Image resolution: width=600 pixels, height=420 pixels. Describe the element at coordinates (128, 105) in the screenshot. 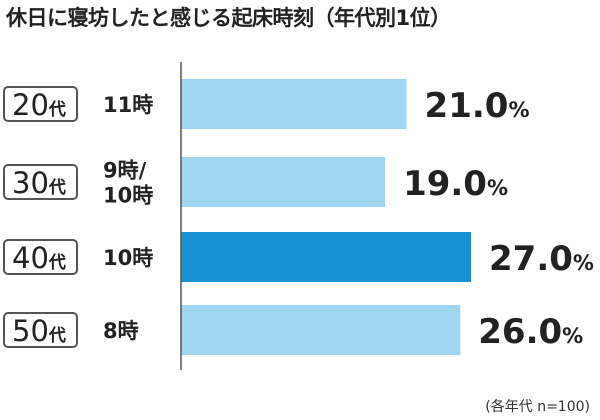

I see `time-label: 11時` at that location.